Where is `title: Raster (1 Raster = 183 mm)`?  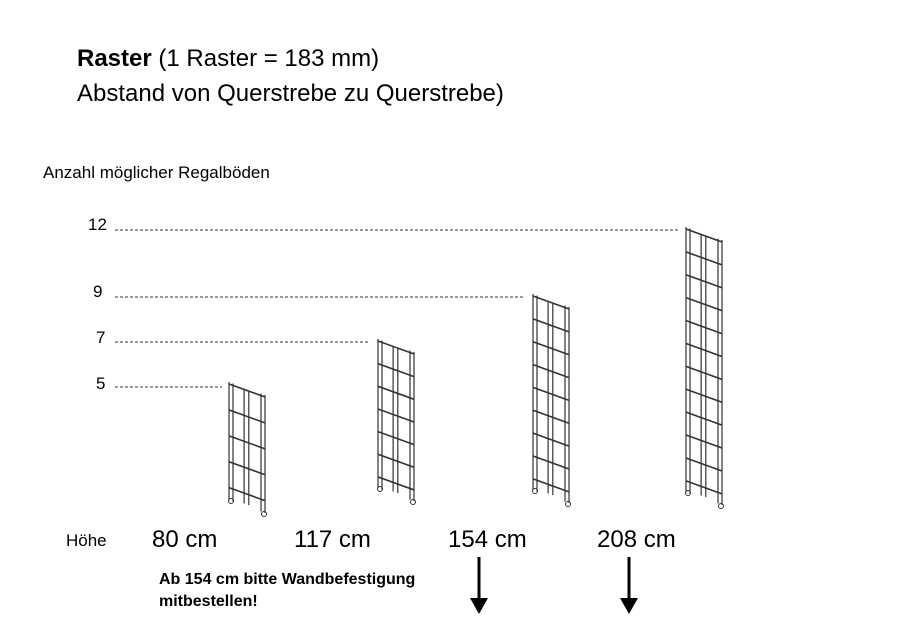
title: Raster (1 Raster = 183 mm) is located at coordinates (228, 58).